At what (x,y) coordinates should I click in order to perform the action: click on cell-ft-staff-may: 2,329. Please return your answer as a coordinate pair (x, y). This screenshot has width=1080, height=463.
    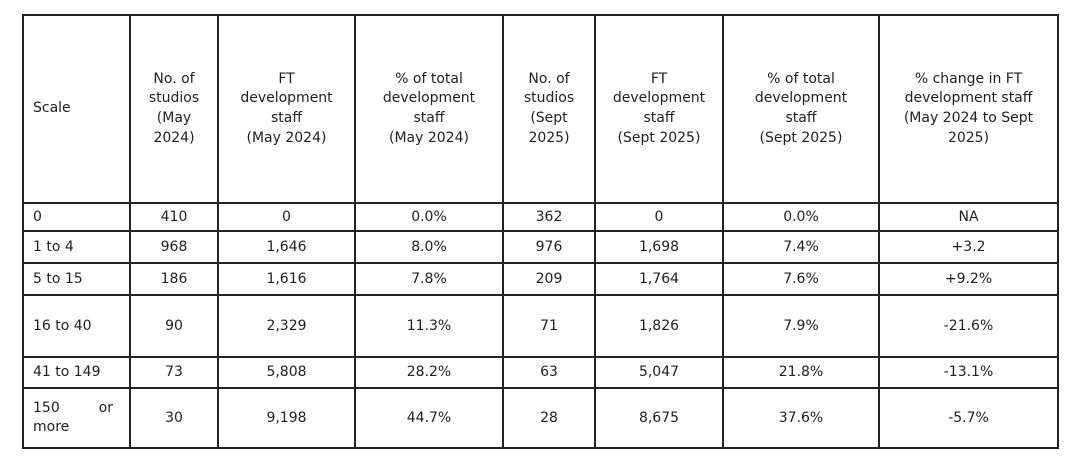
    Looking at the image, I should click on (286, 326).